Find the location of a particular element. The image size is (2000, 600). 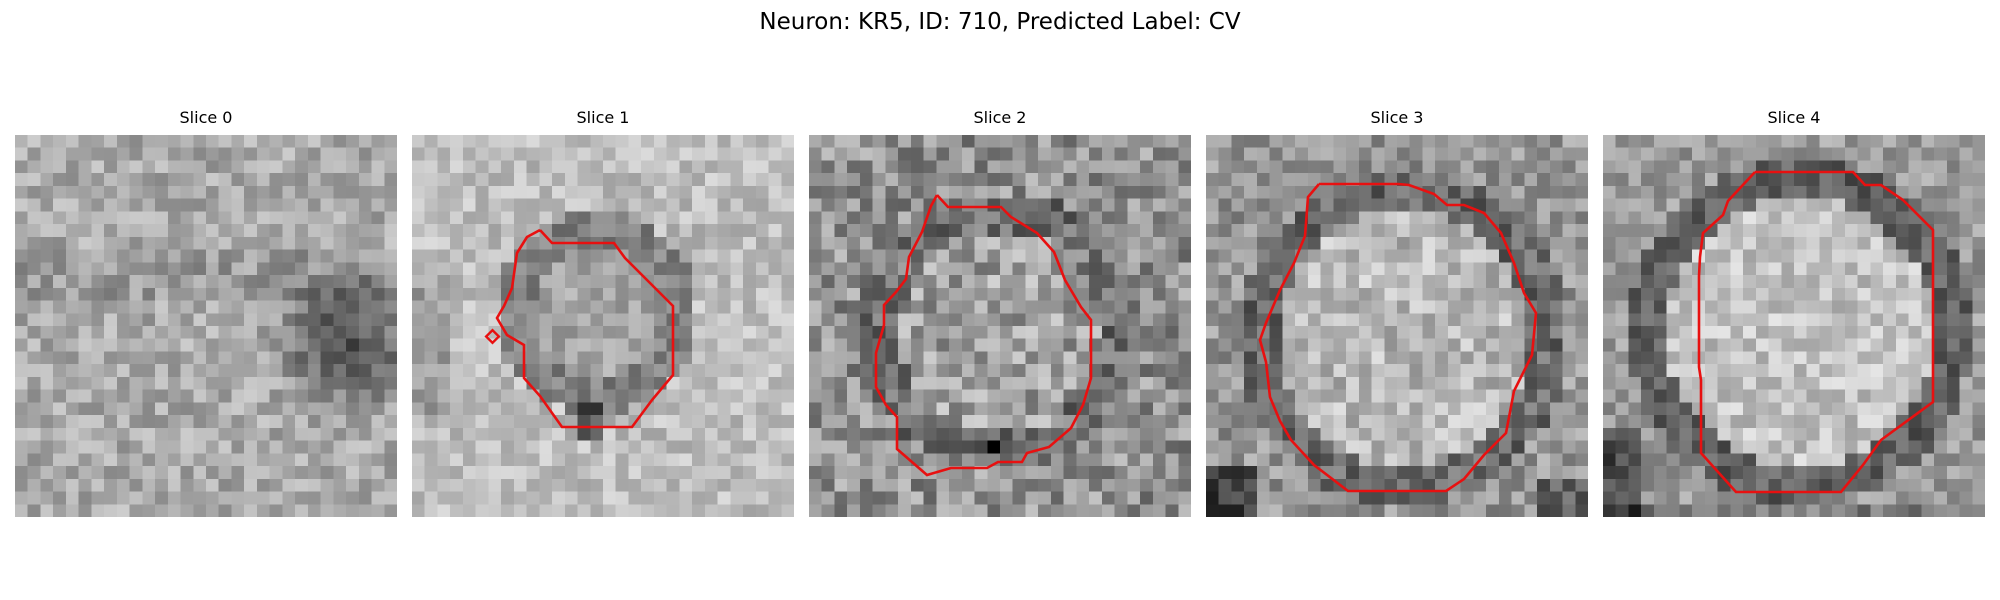

slice-title: Slice 4 is located at coordinates (1794, 117).